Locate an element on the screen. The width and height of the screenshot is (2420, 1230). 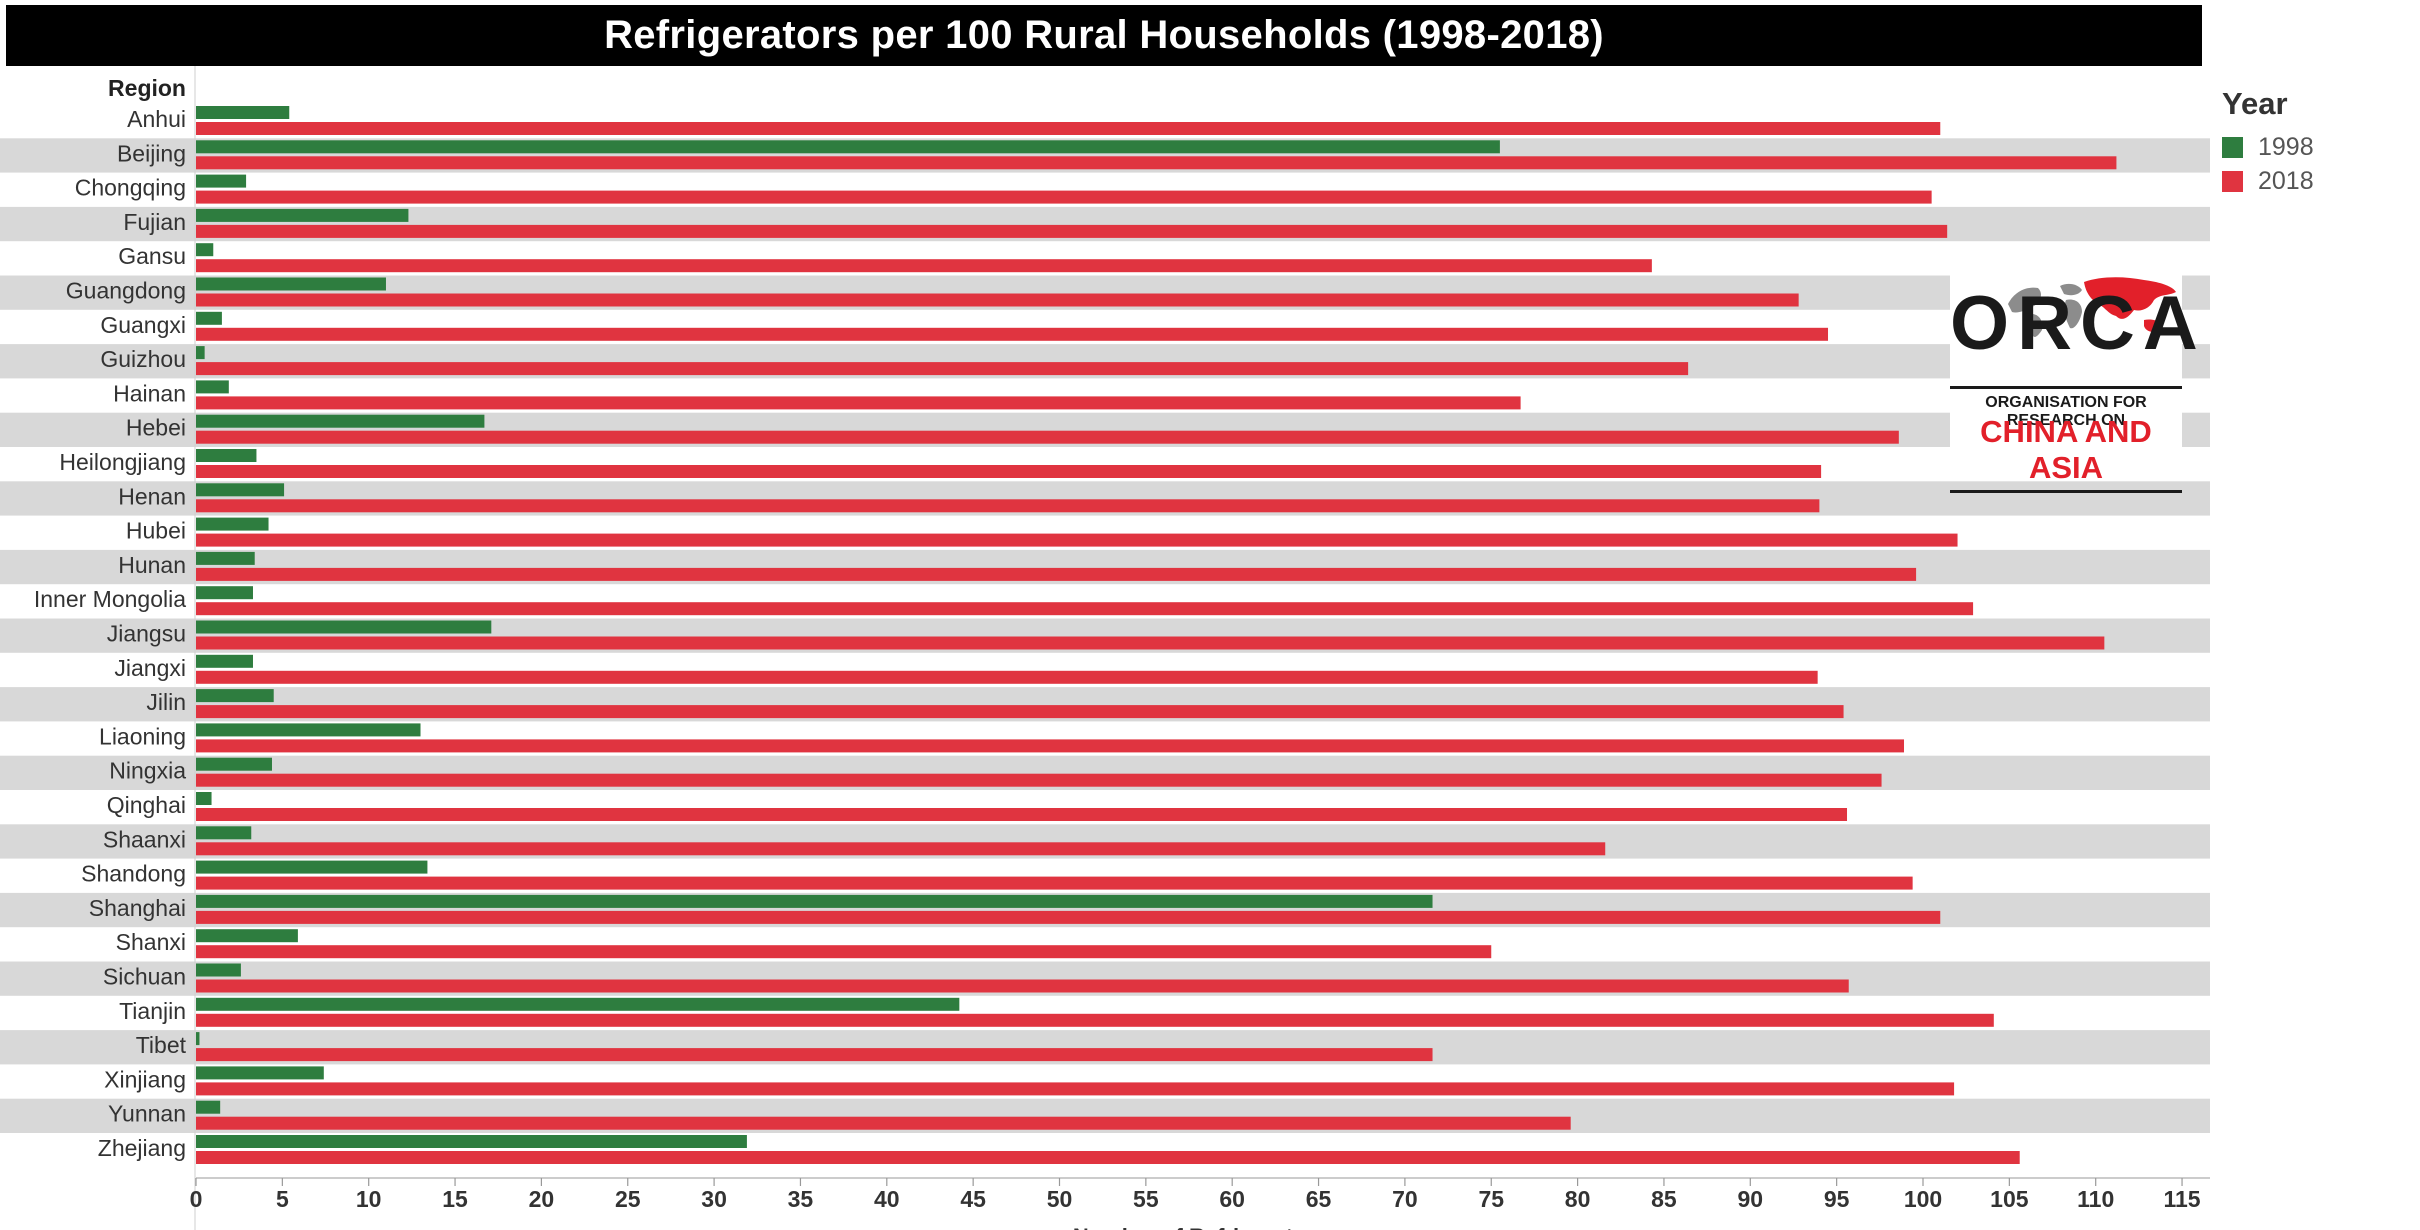
x-tick-label: 110 is located at coordinates (2095, 1199).